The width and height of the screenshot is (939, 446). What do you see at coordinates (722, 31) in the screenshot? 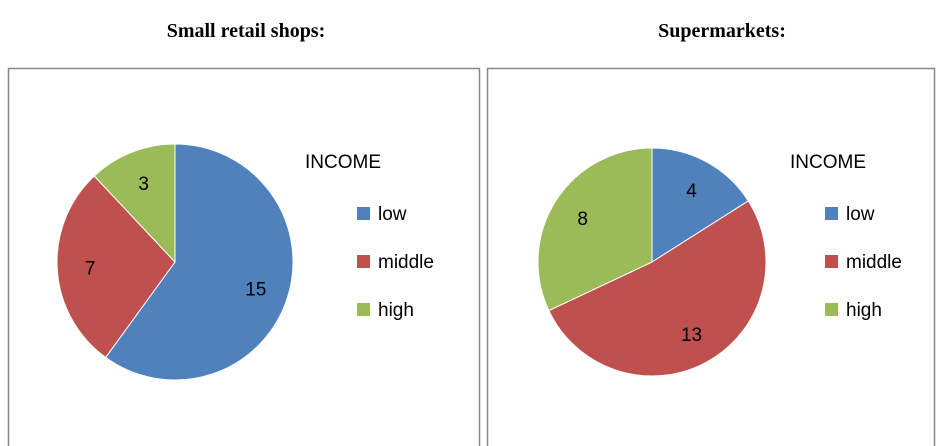
I see `chart-title: Supermarkets:` at bounding box center [722, 31].